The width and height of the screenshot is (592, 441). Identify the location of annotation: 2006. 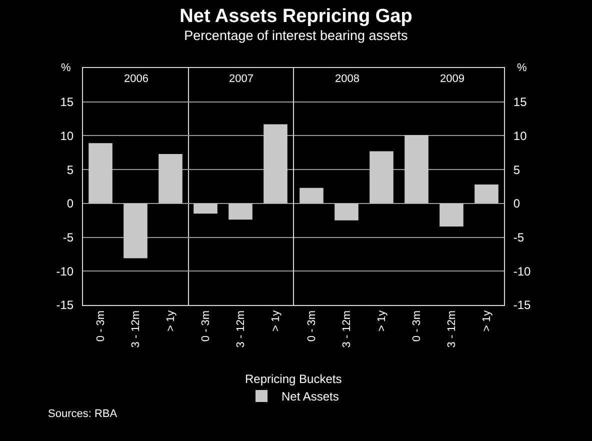
(136, 79).